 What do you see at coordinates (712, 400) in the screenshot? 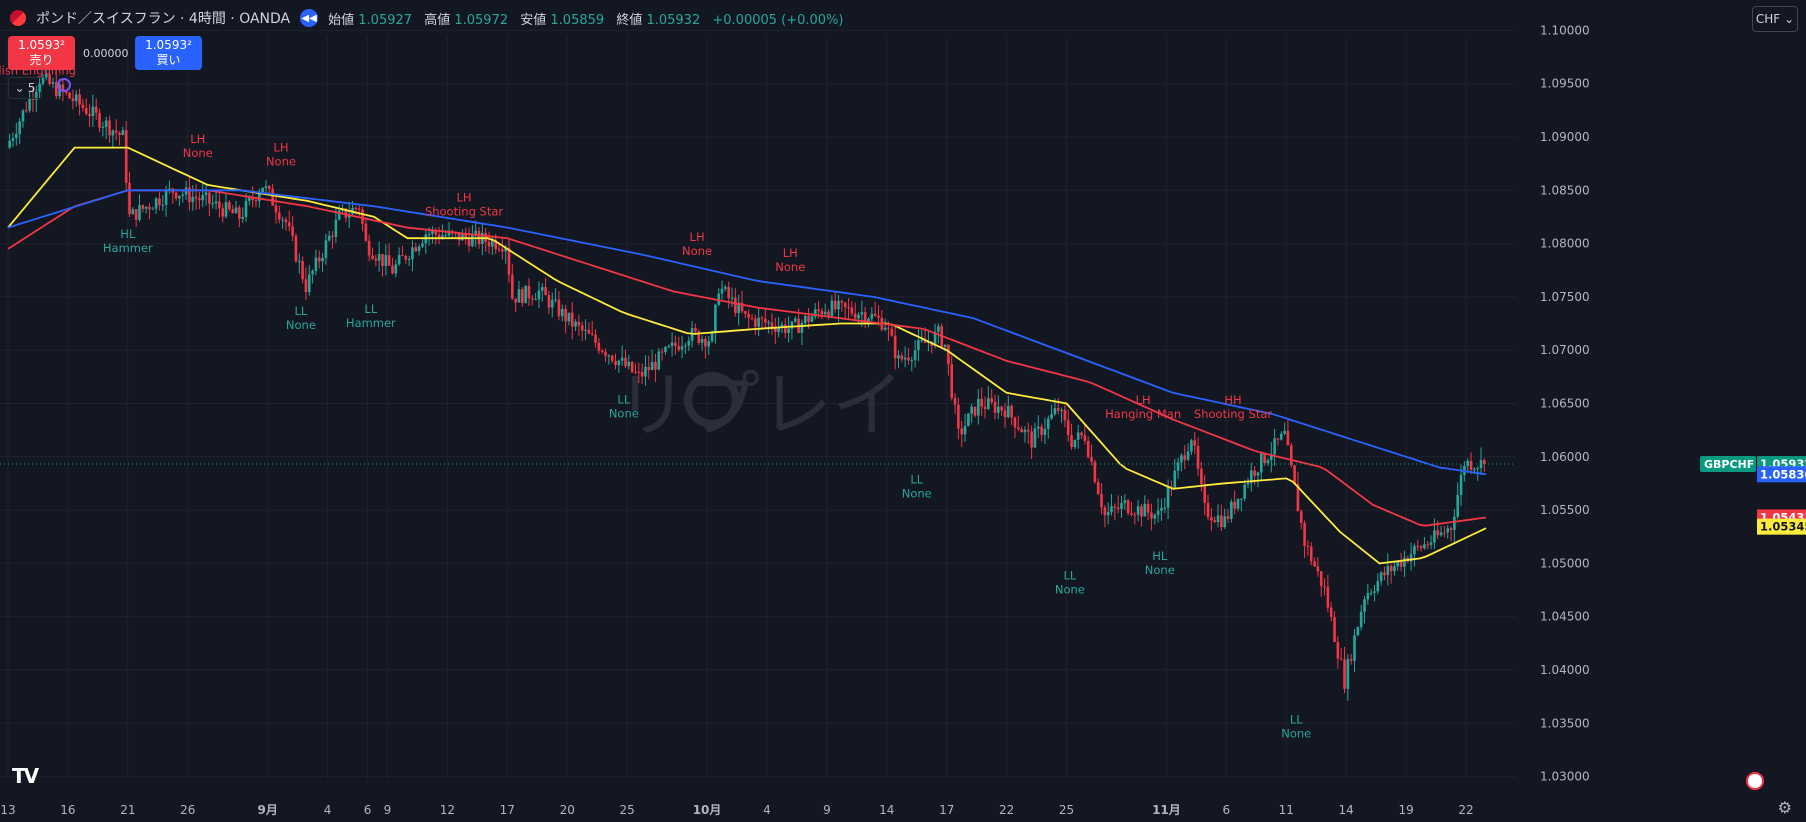
I see `replay-watermark-icon` at bounding box center [712, 400].